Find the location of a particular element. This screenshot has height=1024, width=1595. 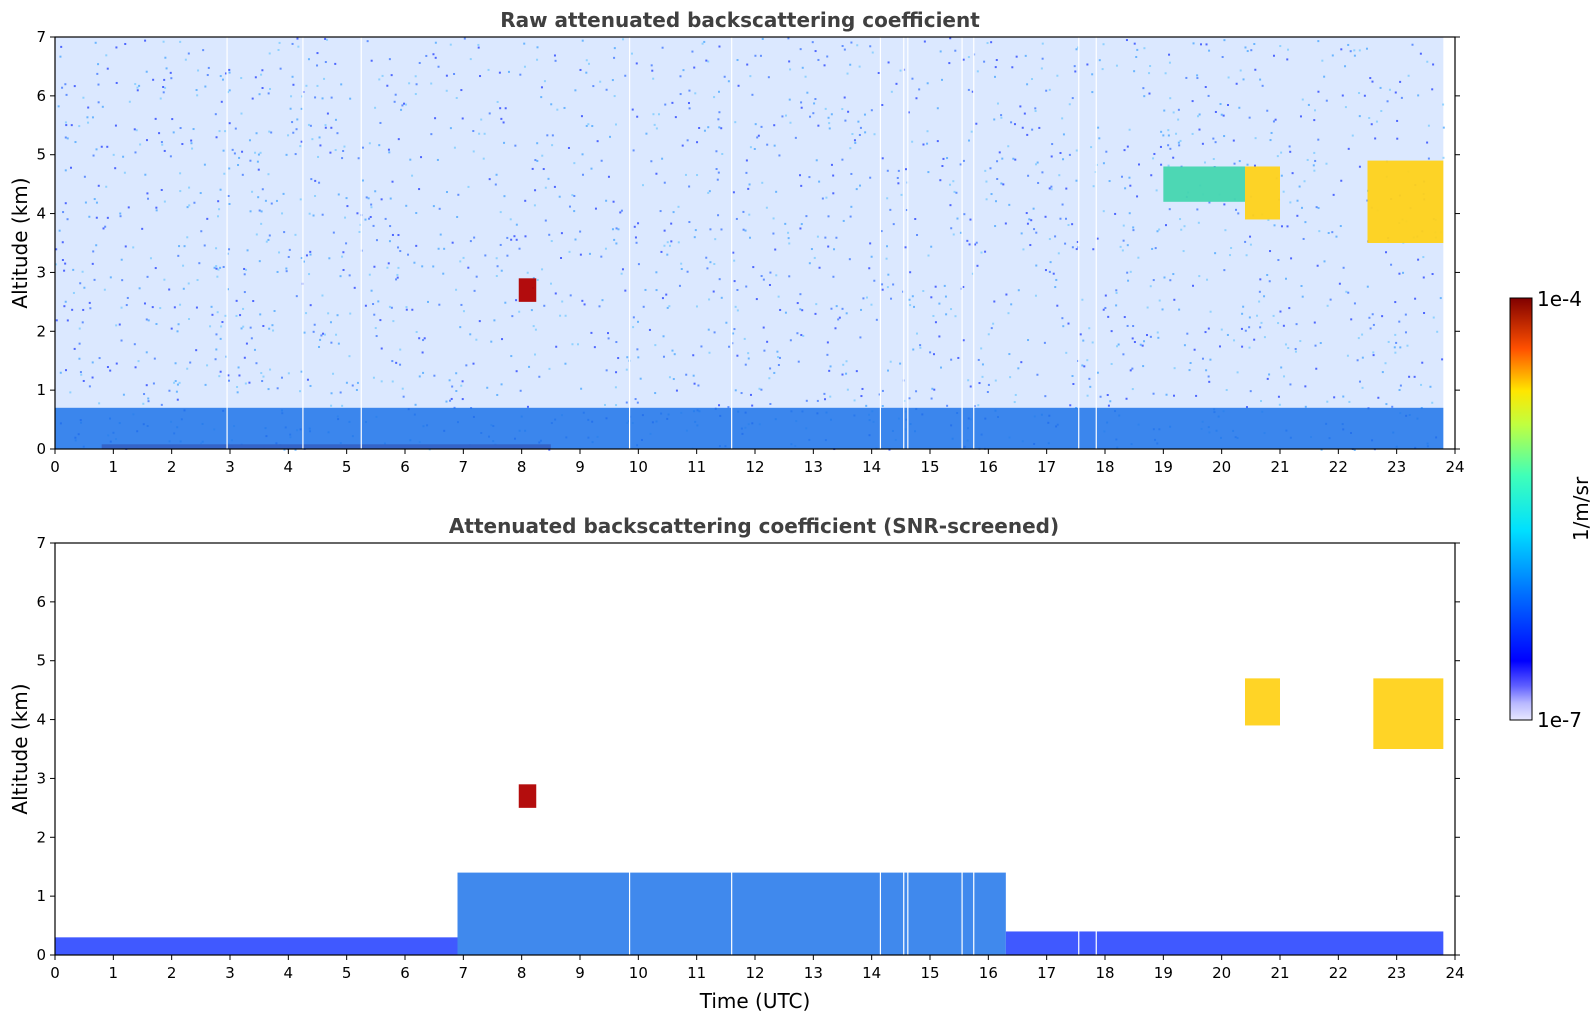

x-tick-label: 11 is located at coordinates (696, 973).